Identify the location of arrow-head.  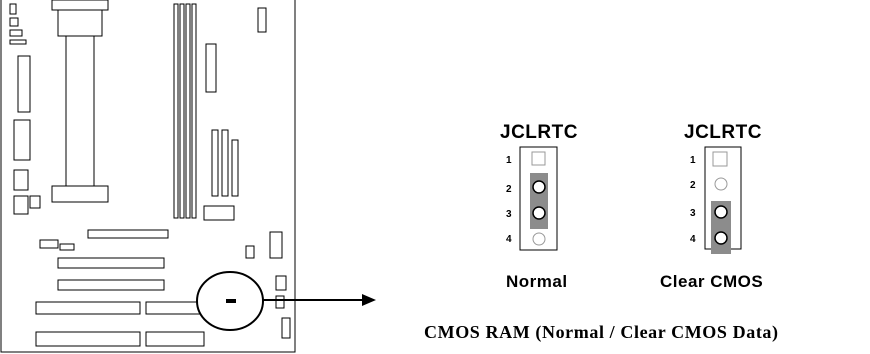
(369, 300).